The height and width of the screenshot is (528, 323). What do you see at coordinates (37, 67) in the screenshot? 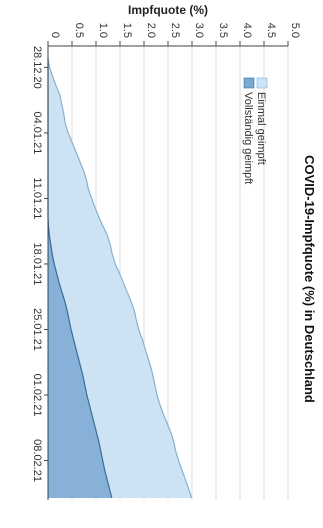
I see `x-tick-label: 28.12.20` at bounding box center [37, 67].